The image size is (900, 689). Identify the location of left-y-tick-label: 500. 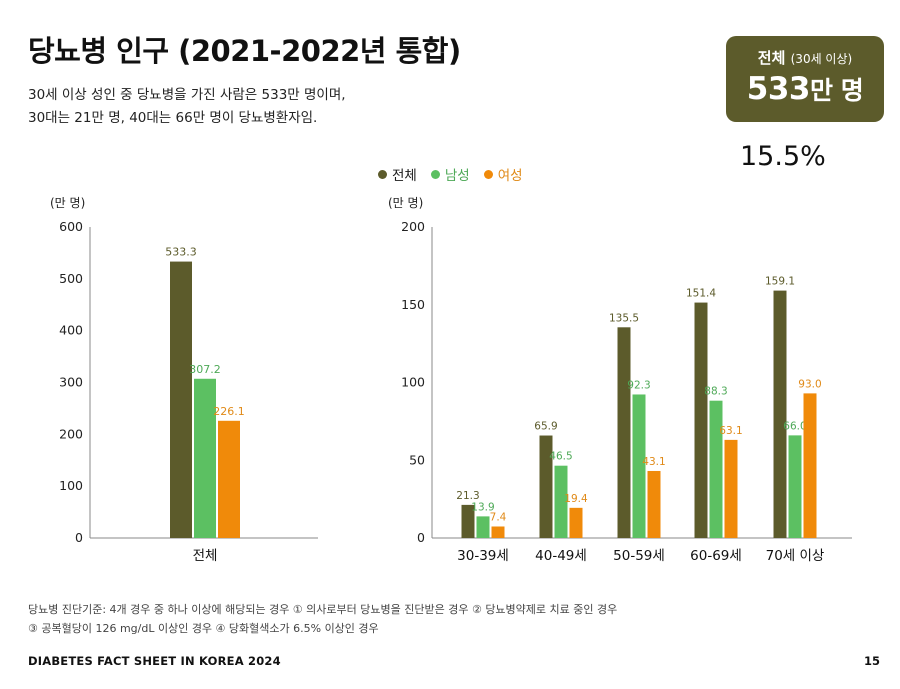
(71, 278).